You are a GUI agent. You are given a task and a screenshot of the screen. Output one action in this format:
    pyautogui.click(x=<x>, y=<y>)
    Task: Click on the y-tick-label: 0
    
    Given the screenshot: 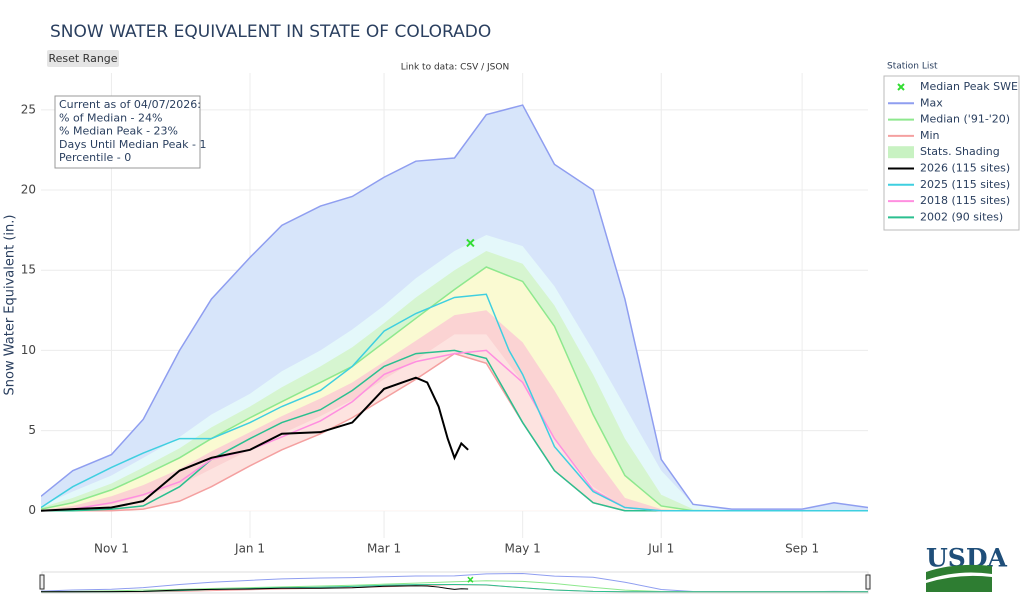 What is the action you would take?
    pyautogui.click(x=32, y=510)
    